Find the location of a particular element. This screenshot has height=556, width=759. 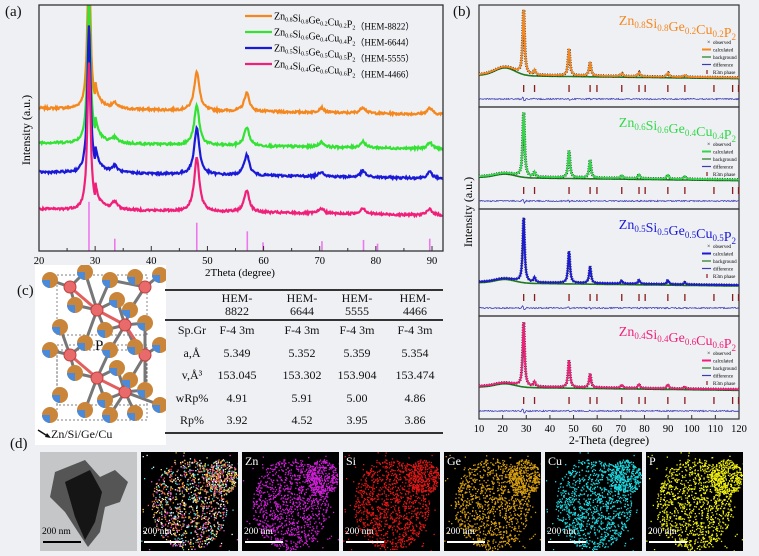

x-tick-label: 80 is located at coordinates (644, 429).